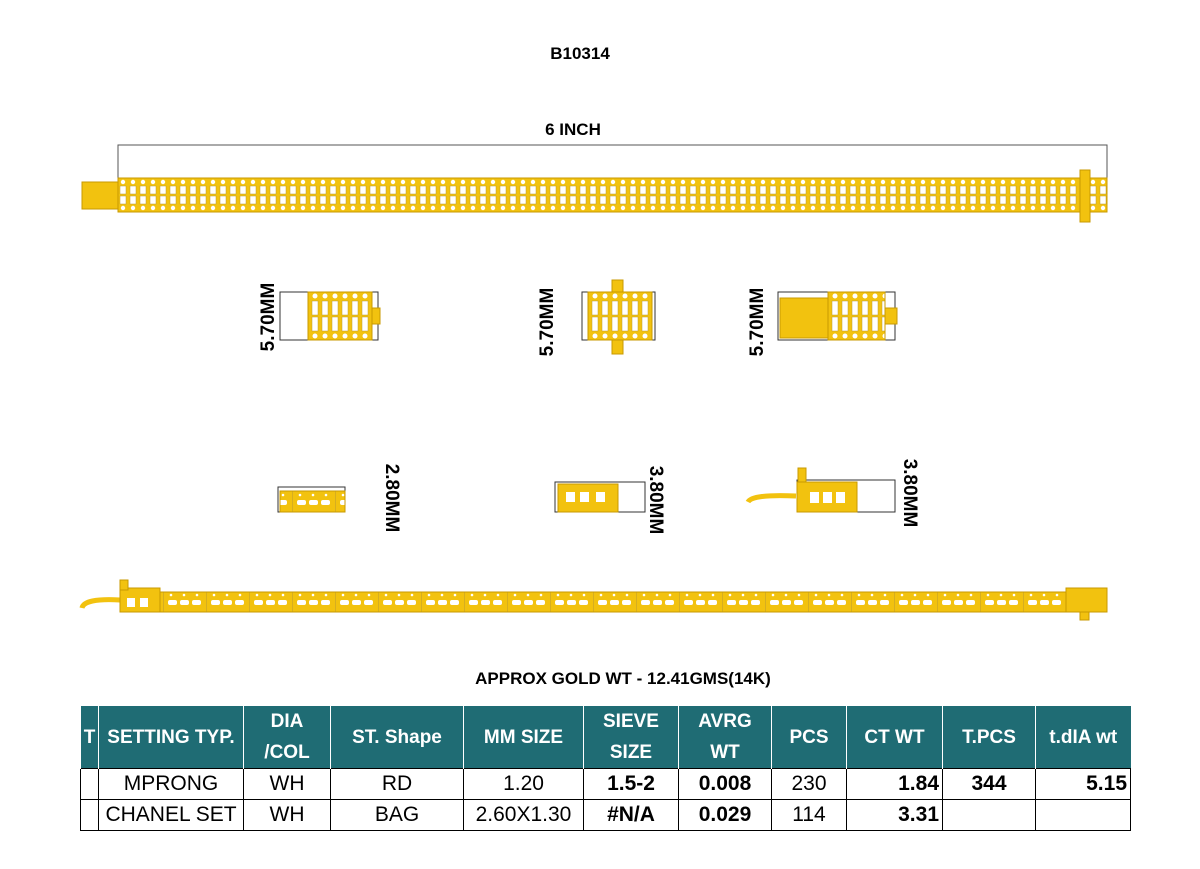 The width and height of the screenshot is (1200, 869). I want to click on gold-weight: APPROX GOLD WT - 12.41GMS(14K), so click(623, 678).